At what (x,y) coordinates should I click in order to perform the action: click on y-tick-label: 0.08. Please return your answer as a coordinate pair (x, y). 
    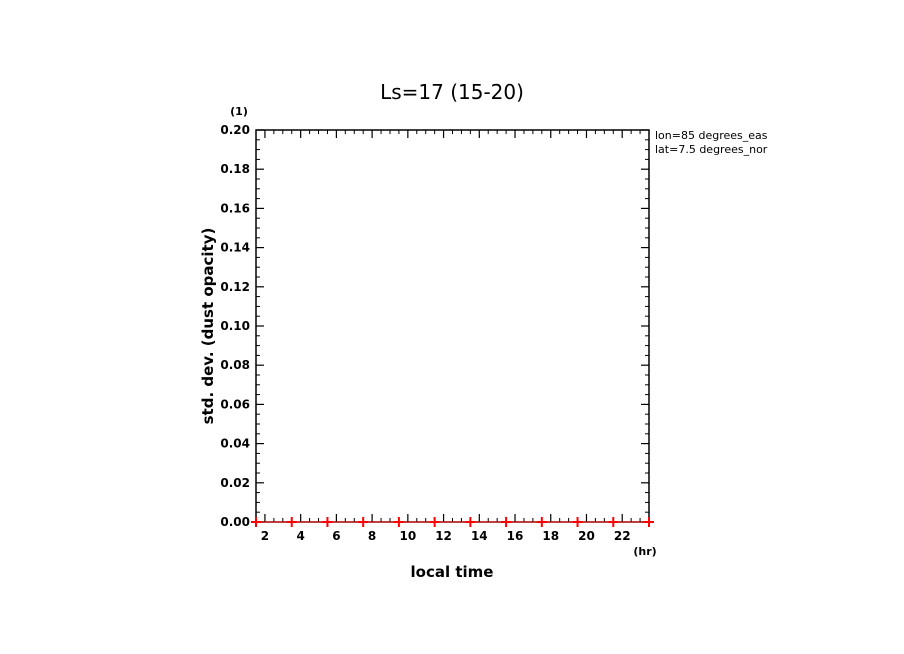
    Looking at the image, I should click on (235, 365).